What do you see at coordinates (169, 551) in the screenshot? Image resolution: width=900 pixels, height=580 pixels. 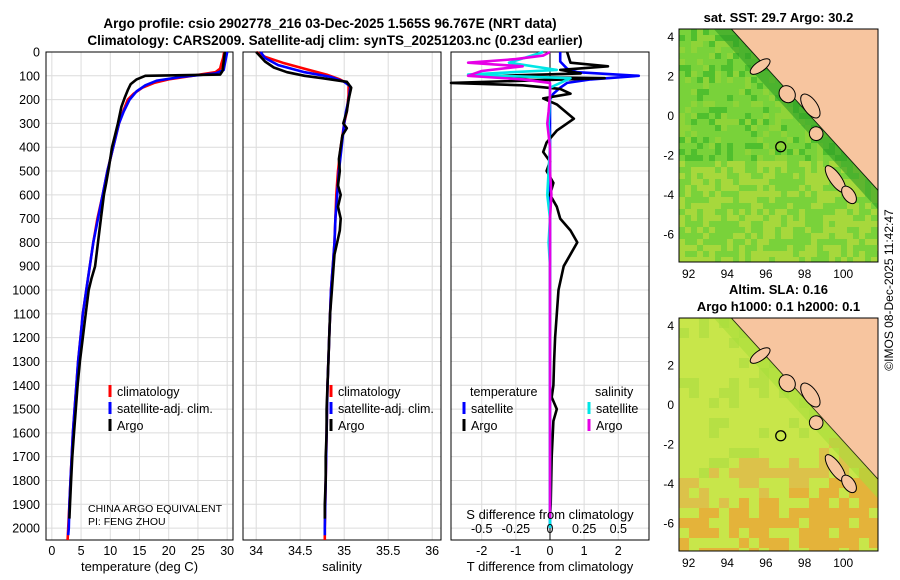 I see `x-tick-label: 20` at bounding box center [169, 551].